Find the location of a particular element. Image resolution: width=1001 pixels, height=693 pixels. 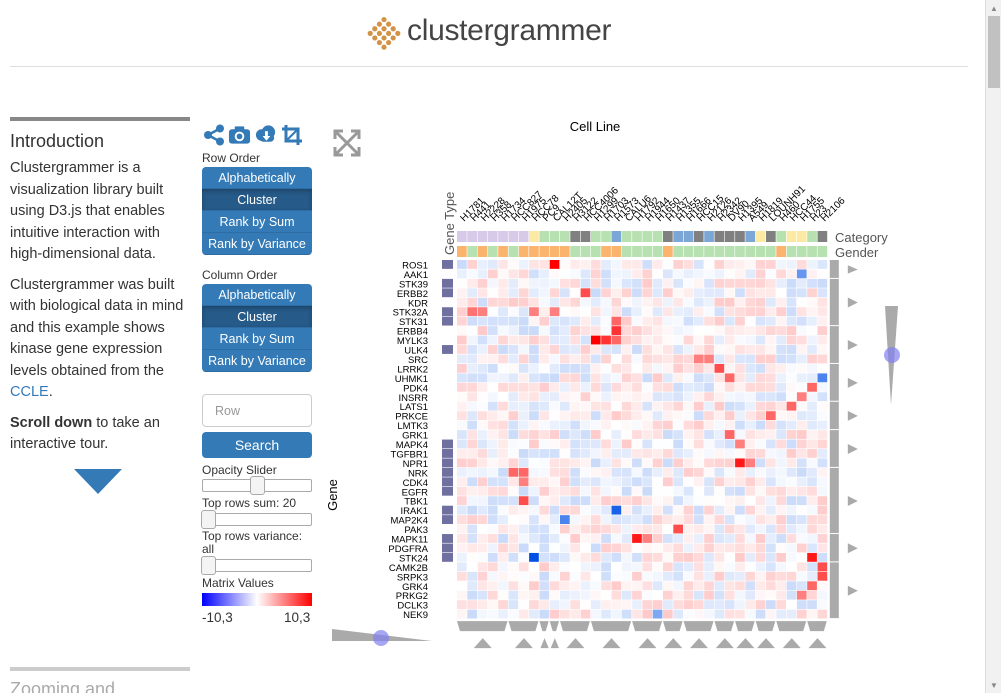

expand-icon is located at coordinates (347, 143).